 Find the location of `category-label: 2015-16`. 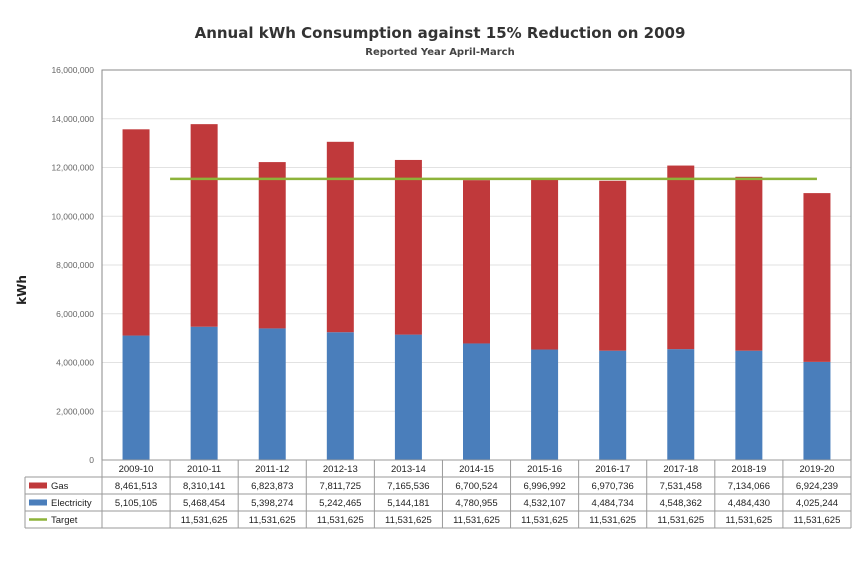

category-label: 2015-16 is located at coordinates (544, 469).